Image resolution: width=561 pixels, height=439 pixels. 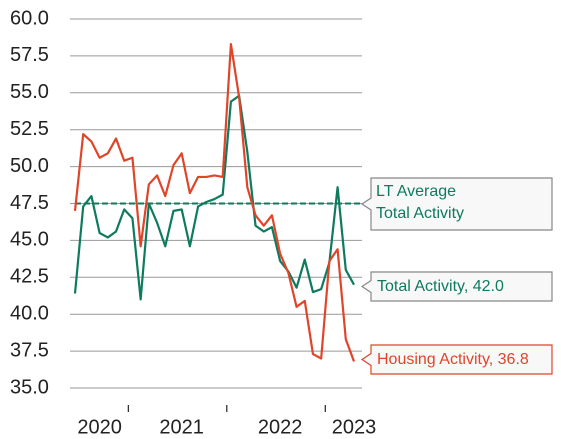 What do you see at coordinates (29, 387) in the screenshot?
I see `y-tick-label: 35.0` at bounding box center [29, 387].